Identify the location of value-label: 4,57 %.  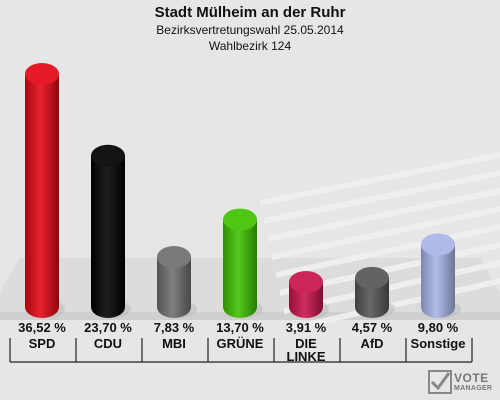
(372, 327).